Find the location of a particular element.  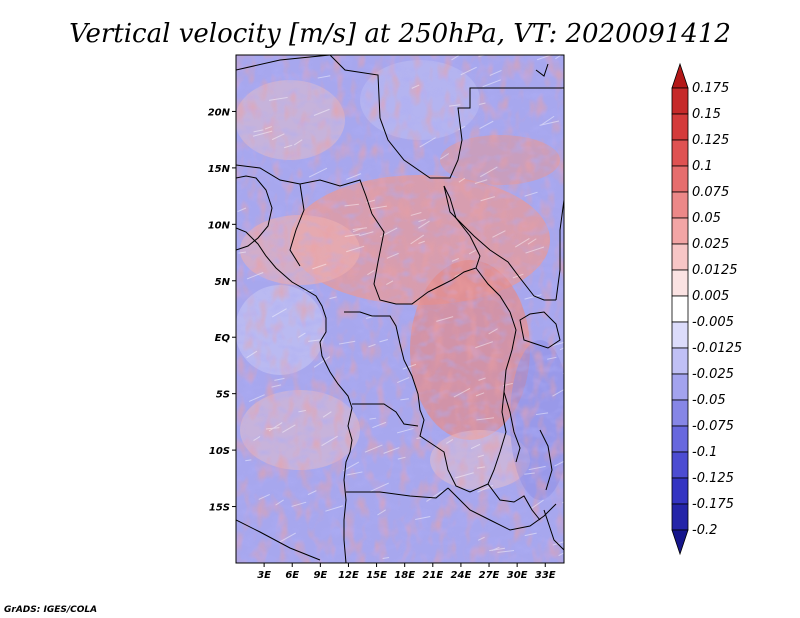

border-namibia is located at coordinates (397, 493).